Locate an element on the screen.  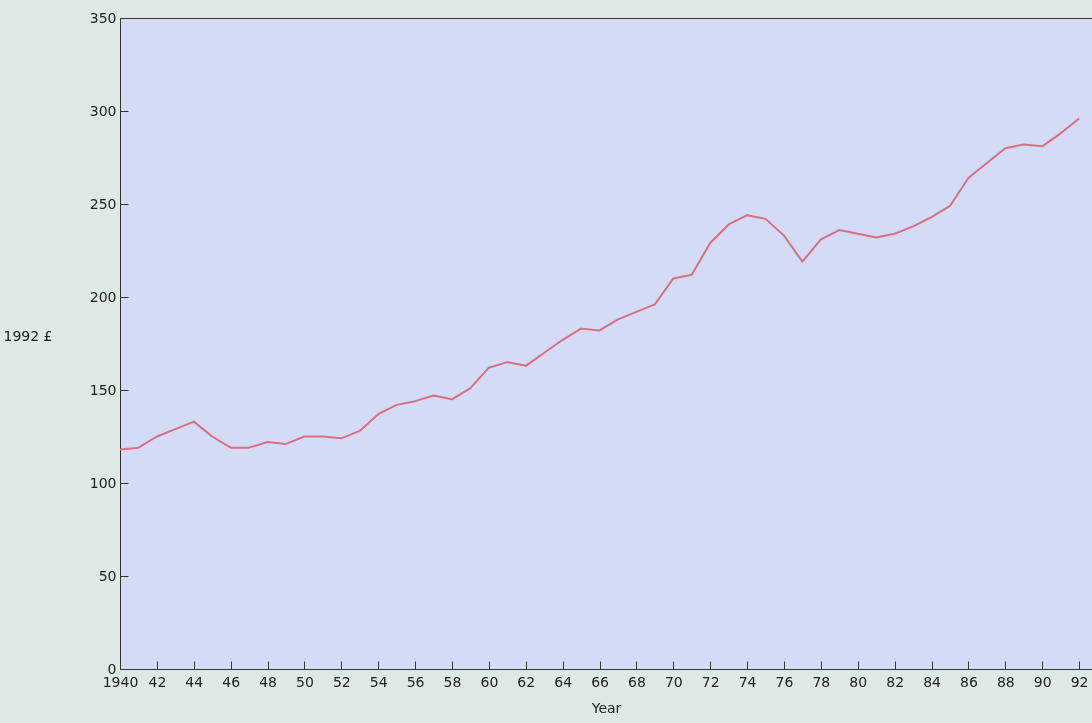
x-tick-label: 50 is located at coordinates (305, 681).